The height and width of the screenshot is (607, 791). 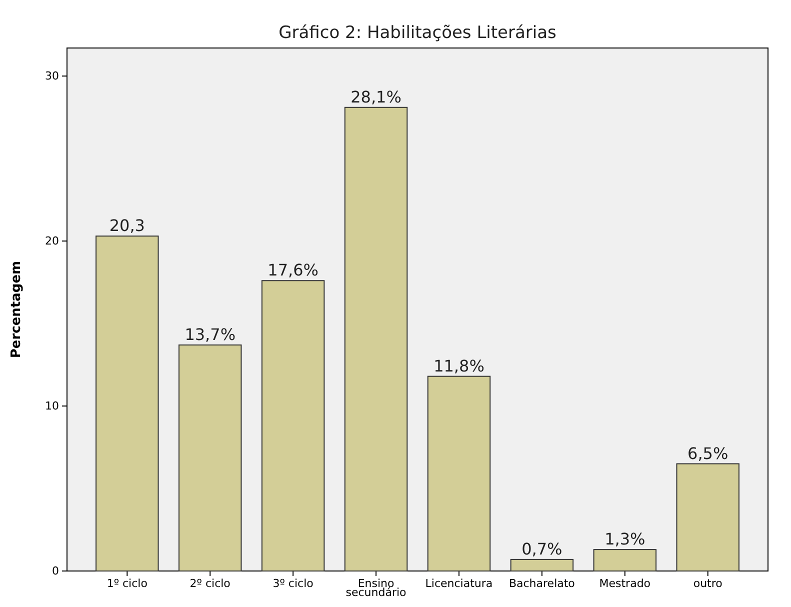 What do you see at coordinates (459, 366) in the screenshot?
I see `data-label: 11,8%` at bounding box center [459, 366].